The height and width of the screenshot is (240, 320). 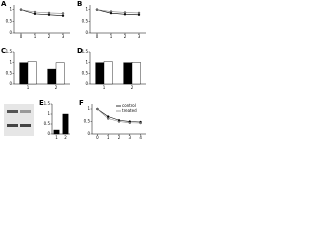 I want to click on panel-label: B, so click(x=79, y=4).